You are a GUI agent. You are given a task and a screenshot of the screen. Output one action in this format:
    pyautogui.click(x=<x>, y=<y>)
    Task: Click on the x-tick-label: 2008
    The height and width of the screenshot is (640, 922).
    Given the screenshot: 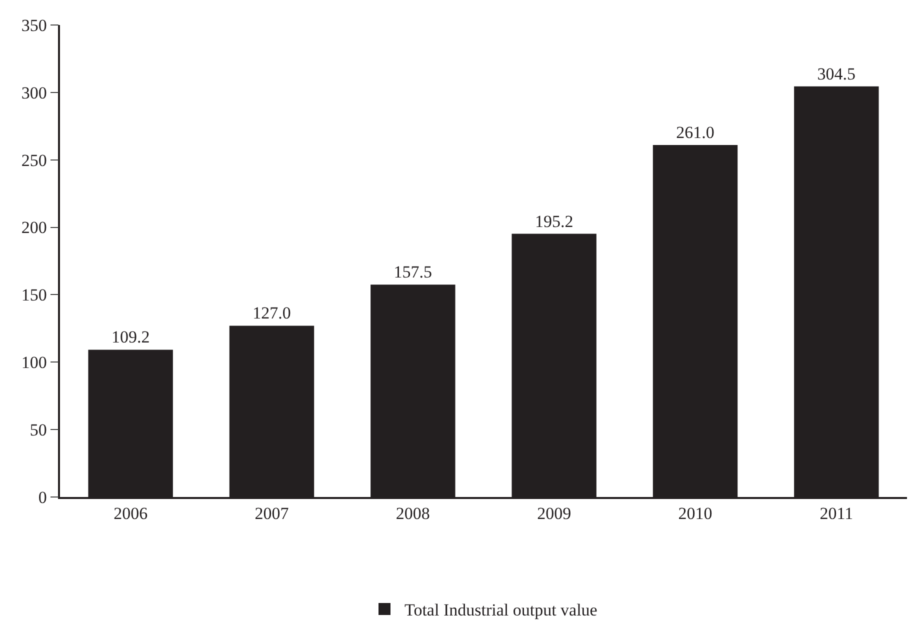 What is the action you would take?
    pyautogui.click(x=413, y=514)
    